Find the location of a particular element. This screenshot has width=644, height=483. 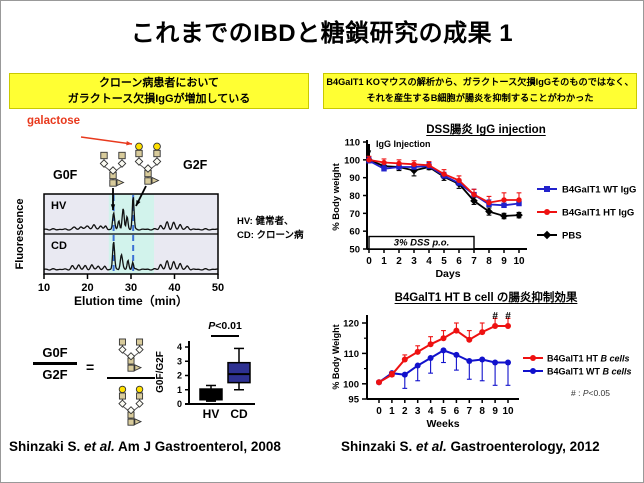

svg-text: B4GalT1 WT B cells is located at coordinates (589, 372).